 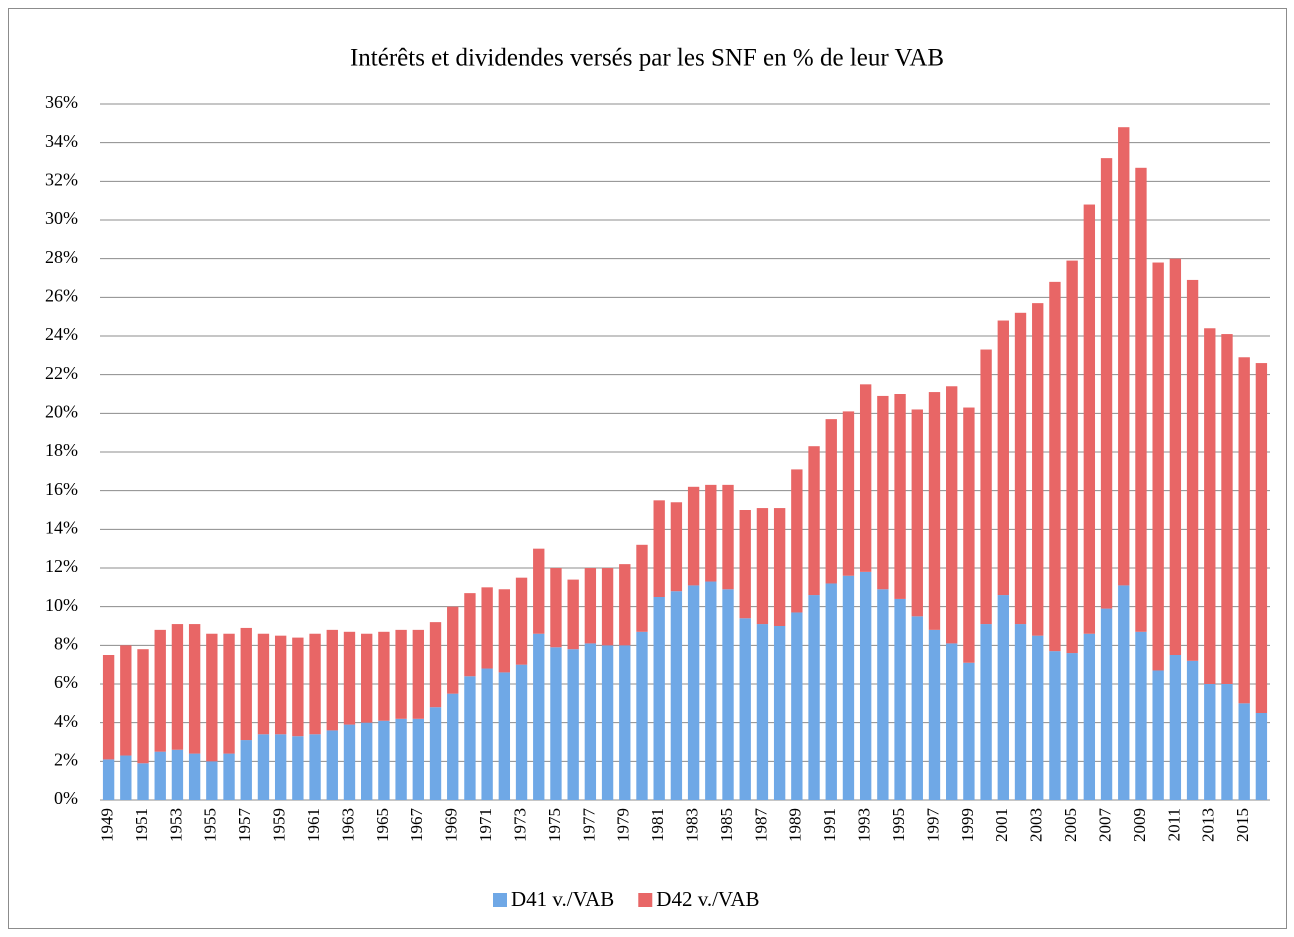 What do you see at coordinates (61, 102) in the screenshot?
I see `y-tick-label: 36%` at bounding box center [61, 102].